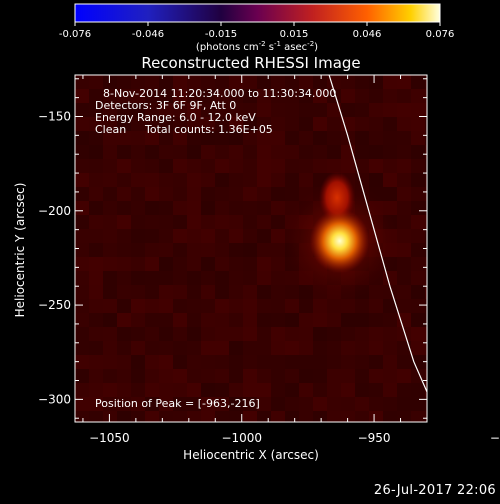 The width and height of the screenshot is (500, 504). I want to click on colorbar-unit-label: (photons cm-2 s-1 asec-2), so click(257, 46).